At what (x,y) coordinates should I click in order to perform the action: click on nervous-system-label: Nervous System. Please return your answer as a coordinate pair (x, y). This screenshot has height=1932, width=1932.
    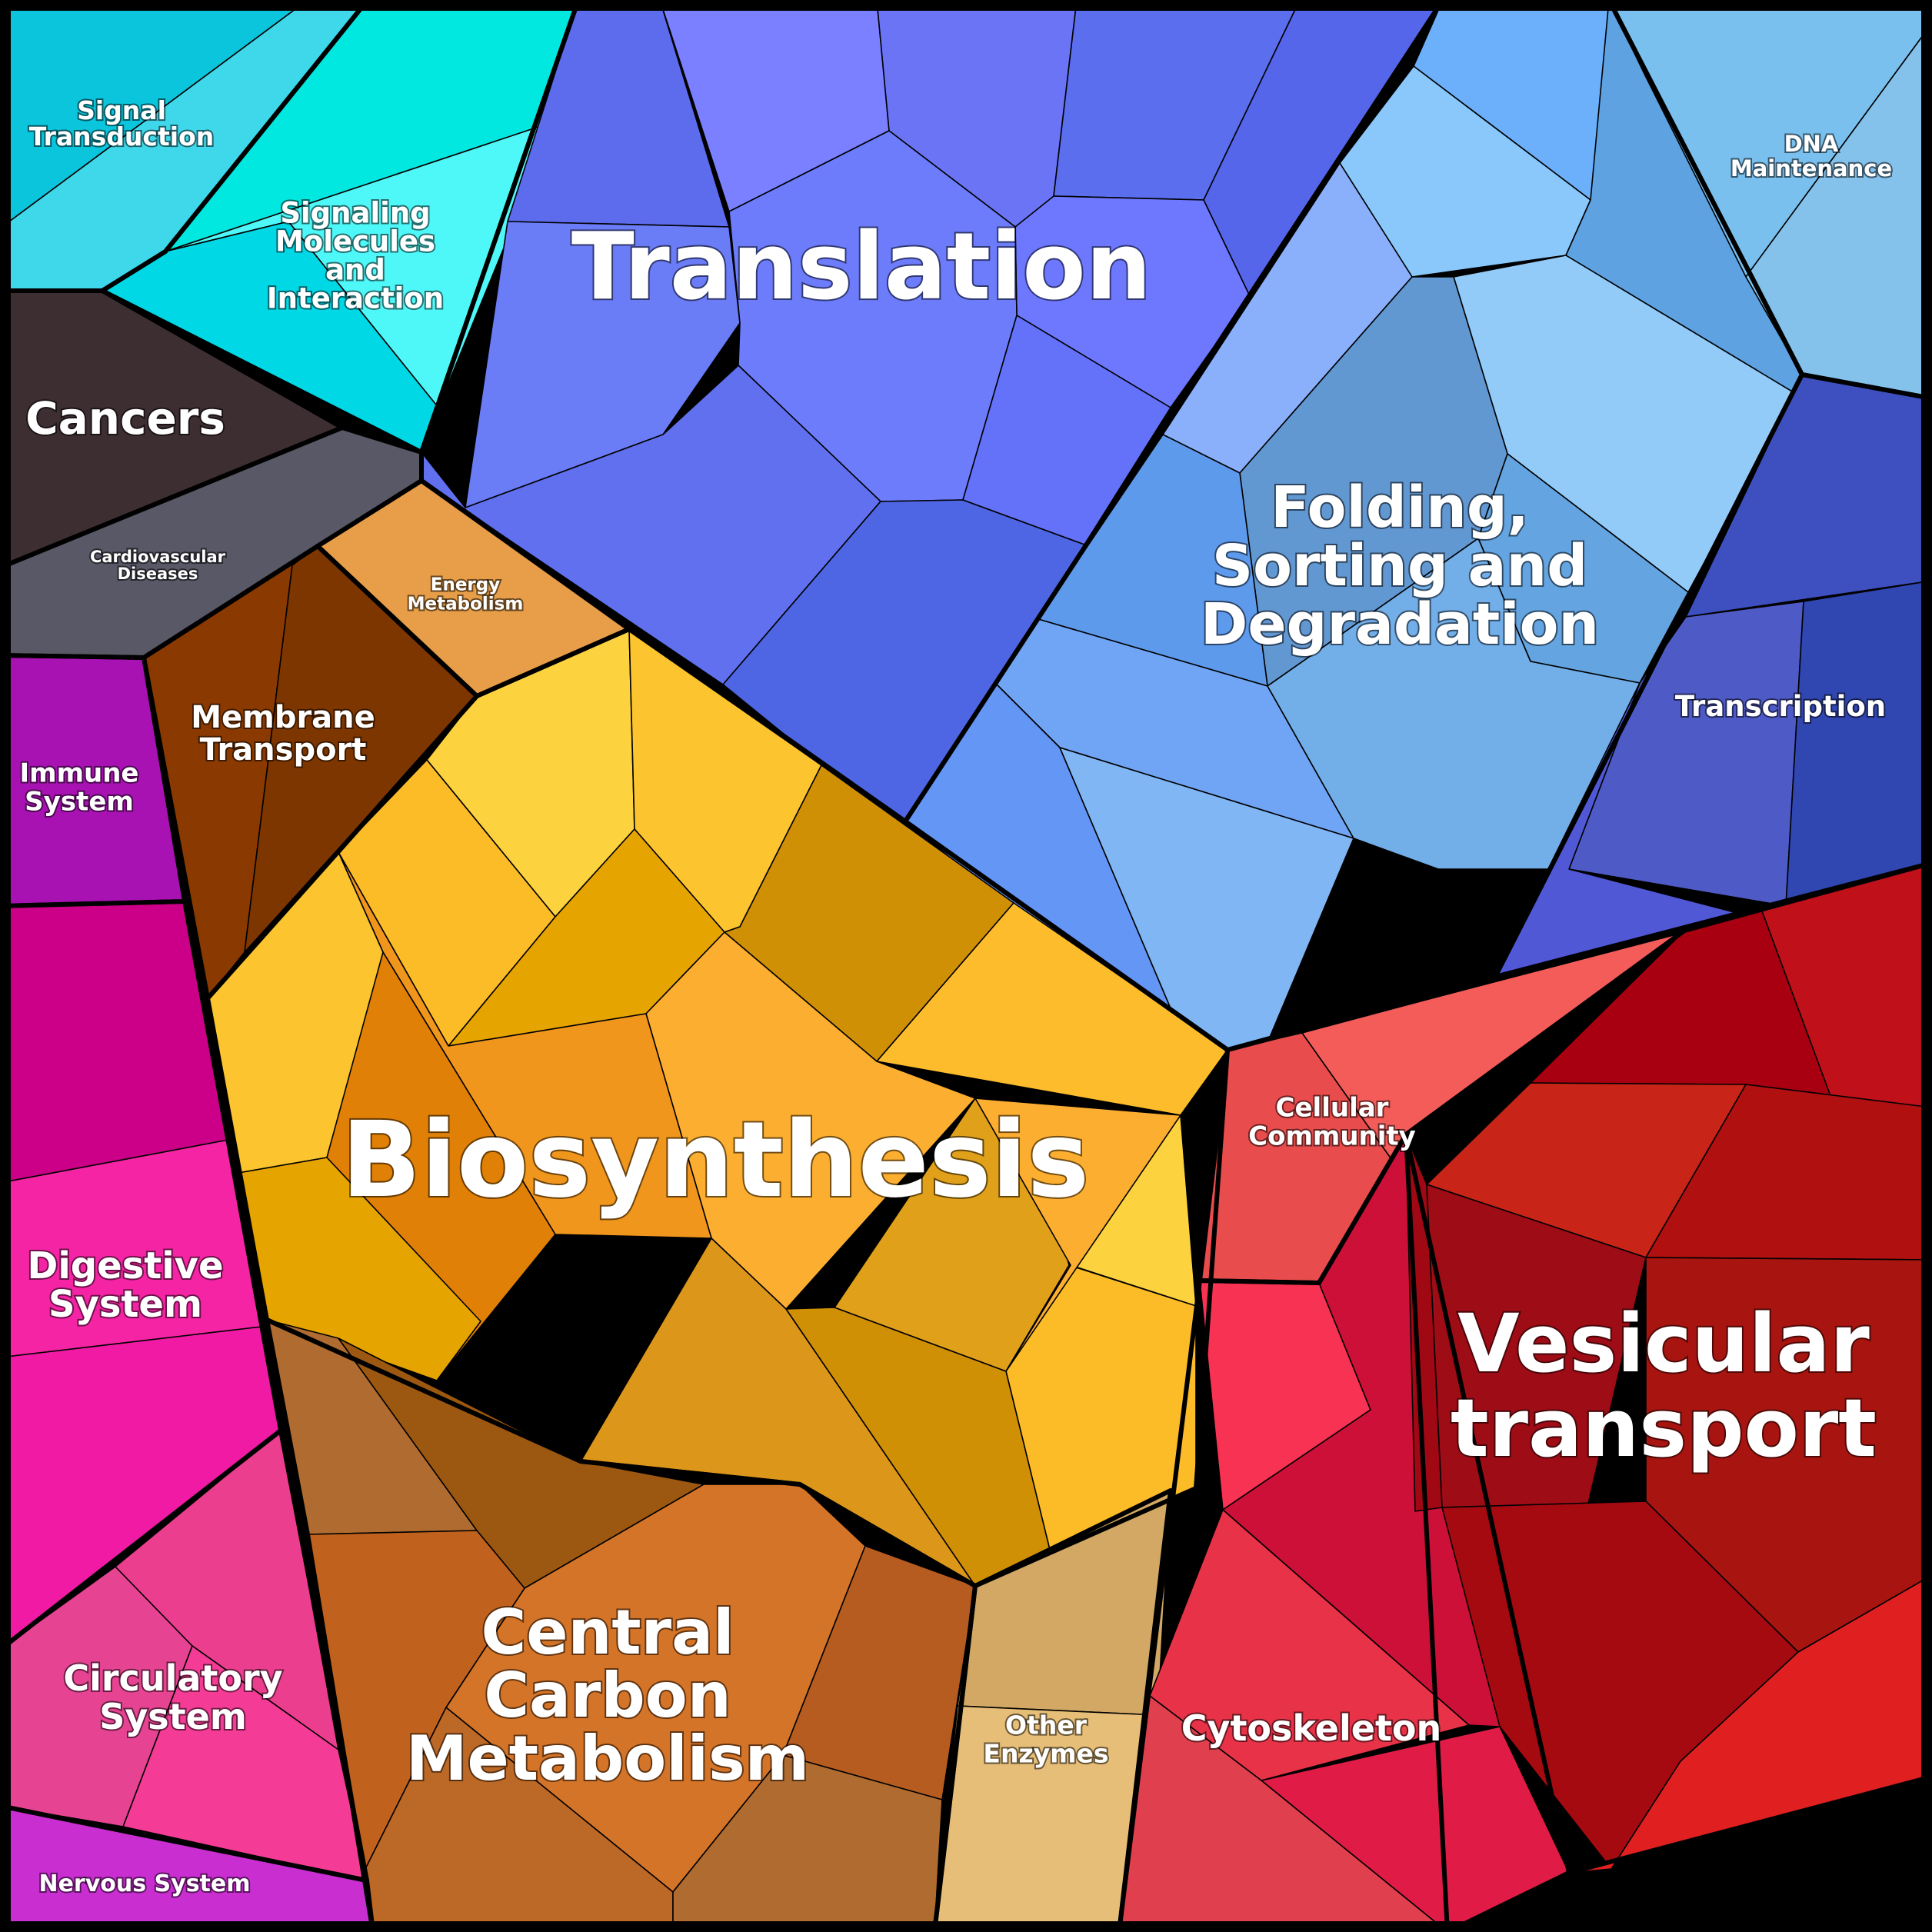
    Looking at the image, I should click on (144, 1883).